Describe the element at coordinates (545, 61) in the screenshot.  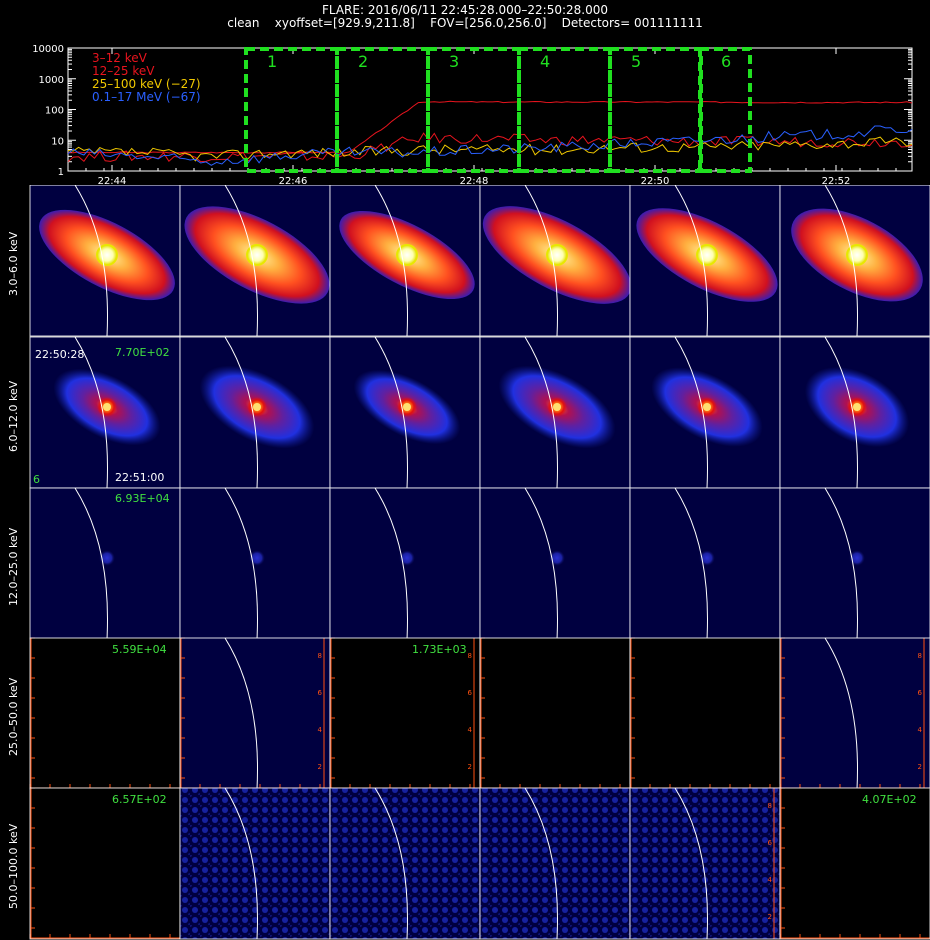
I see `interval-label: 4` at that location.